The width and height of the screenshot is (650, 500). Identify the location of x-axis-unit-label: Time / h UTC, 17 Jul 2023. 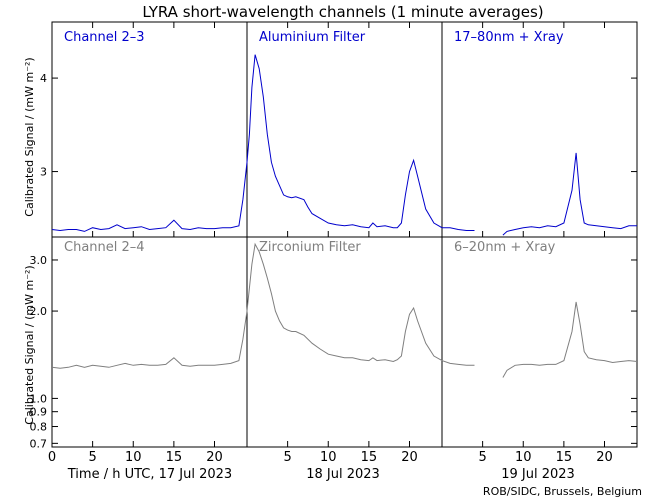
(149, 474).